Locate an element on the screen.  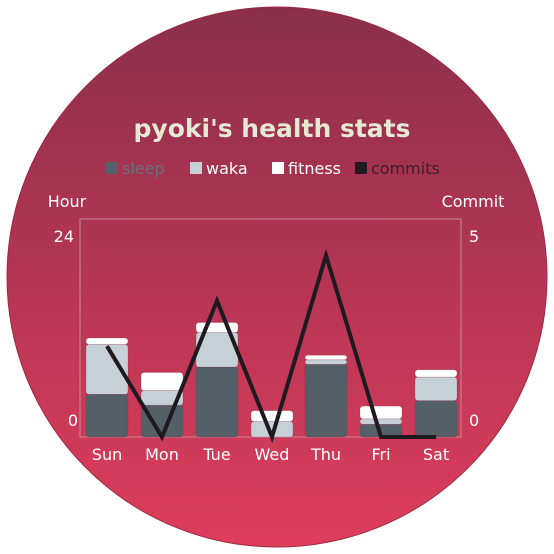
bar-fitness-sun is located at coordinates (107, 341).